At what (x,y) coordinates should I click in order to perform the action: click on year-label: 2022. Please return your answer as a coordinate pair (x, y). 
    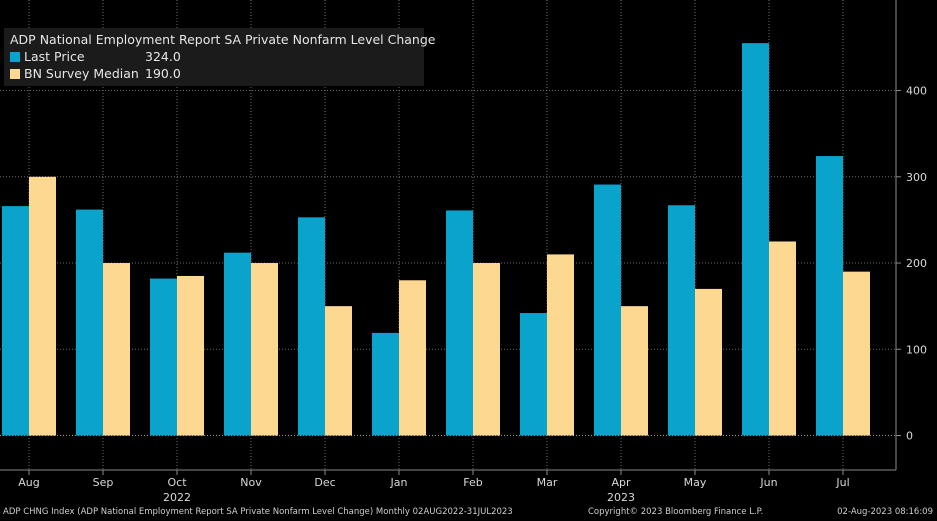
    Looking at the image, I should click on (177, 497).